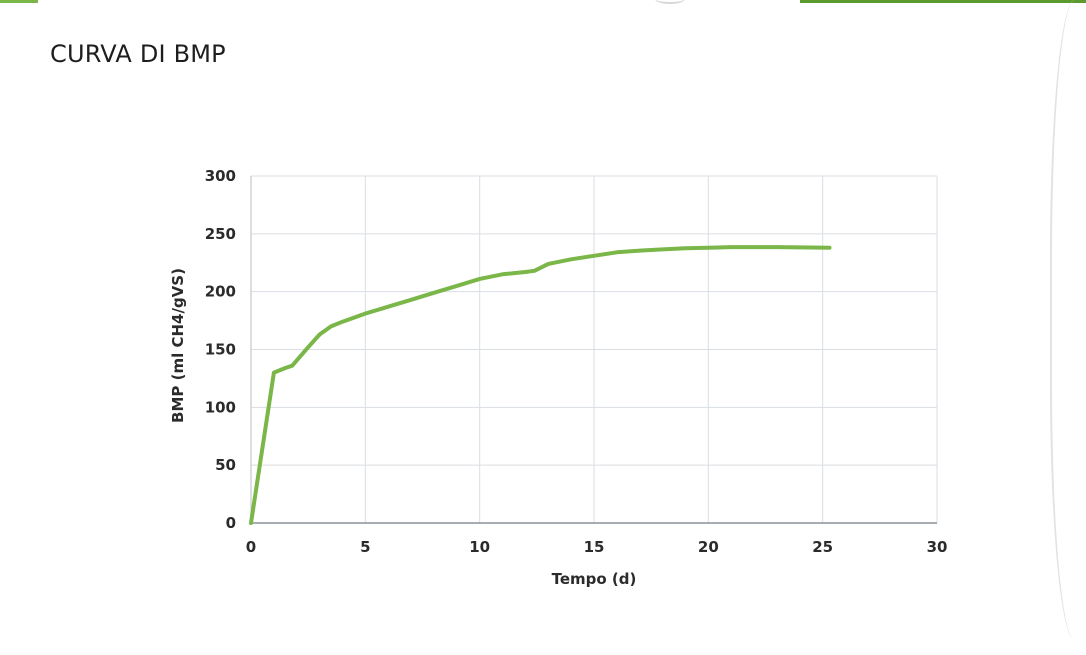 This screenshot has width=1086, height=655. What do you see at coordinates (943, 1) in the screenshot?
I see `top-accent-bar-right` at bounding box center [943, 1].